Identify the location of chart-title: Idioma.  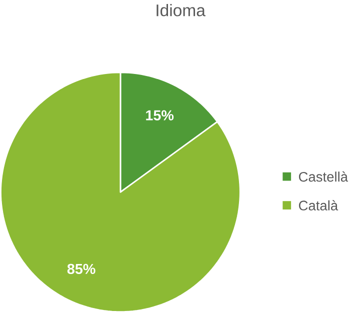
(181, 10).